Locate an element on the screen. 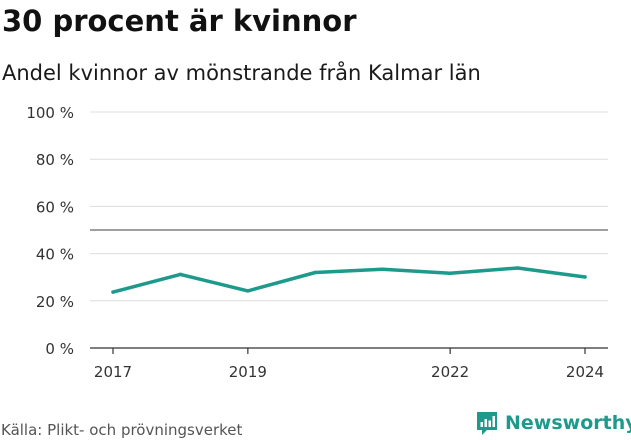  x-tick-label: 2024 is located at coordinates (585, 372).